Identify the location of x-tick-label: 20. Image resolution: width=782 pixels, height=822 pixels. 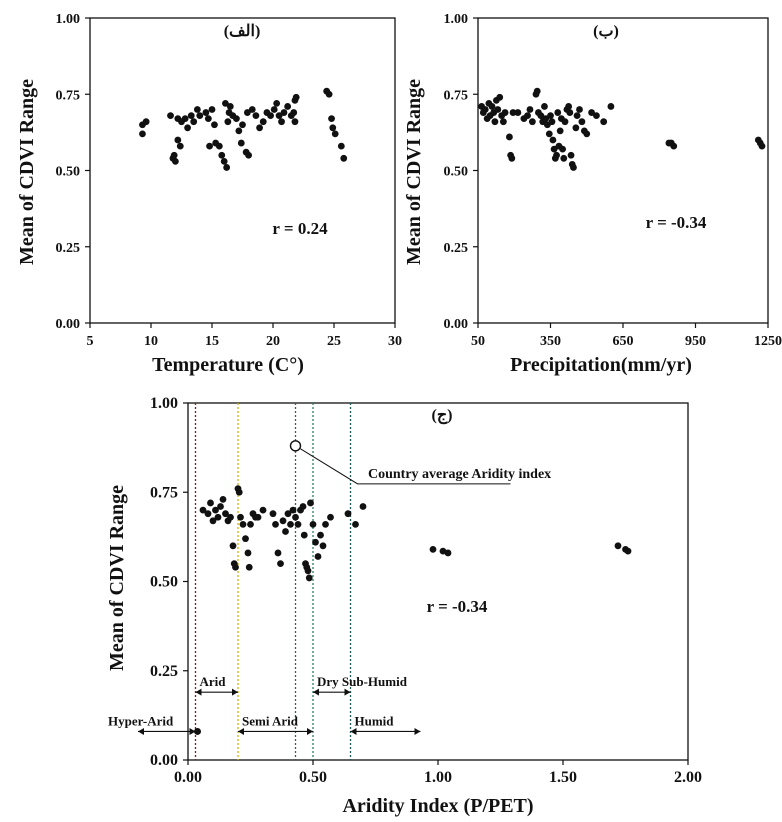
(273, 341).